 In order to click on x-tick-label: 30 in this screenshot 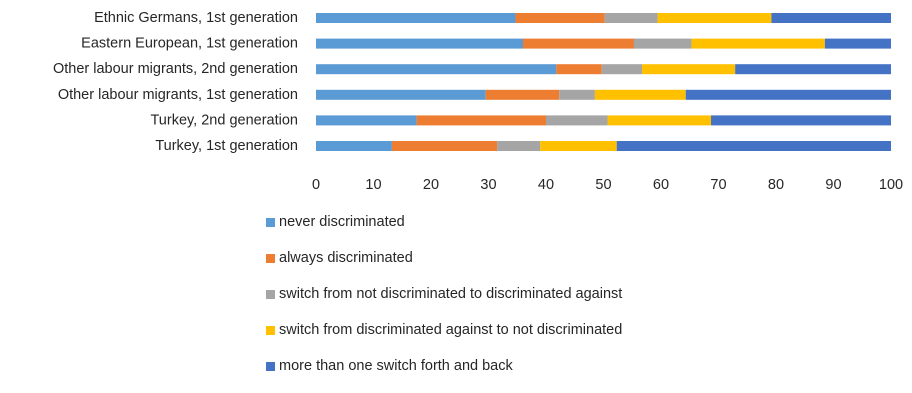, I will do `click(488, 185)`.